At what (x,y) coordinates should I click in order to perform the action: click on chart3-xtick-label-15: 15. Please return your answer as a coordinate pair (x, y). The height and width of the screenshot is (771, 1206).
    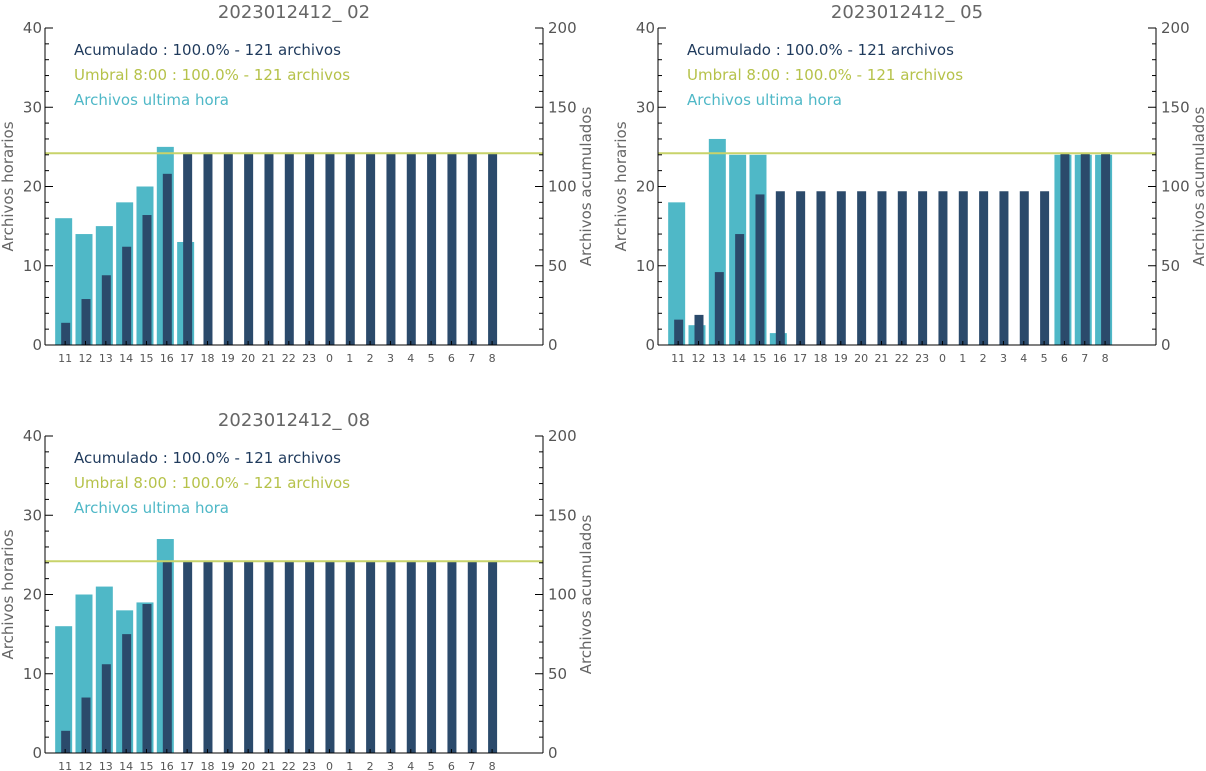
    Looking at the image, I should click on (146, 765).